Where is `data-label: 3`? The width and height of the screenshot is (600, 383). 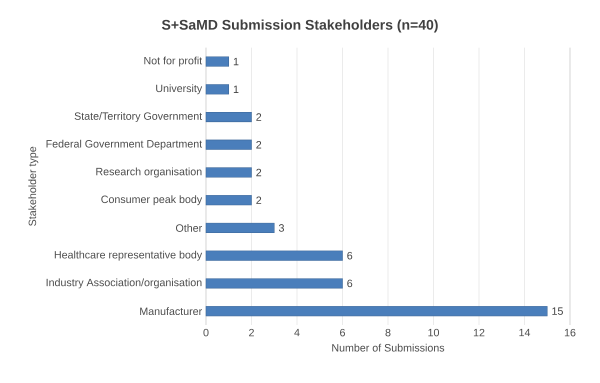 data-label: 3 is located at coordinates (281, 228).